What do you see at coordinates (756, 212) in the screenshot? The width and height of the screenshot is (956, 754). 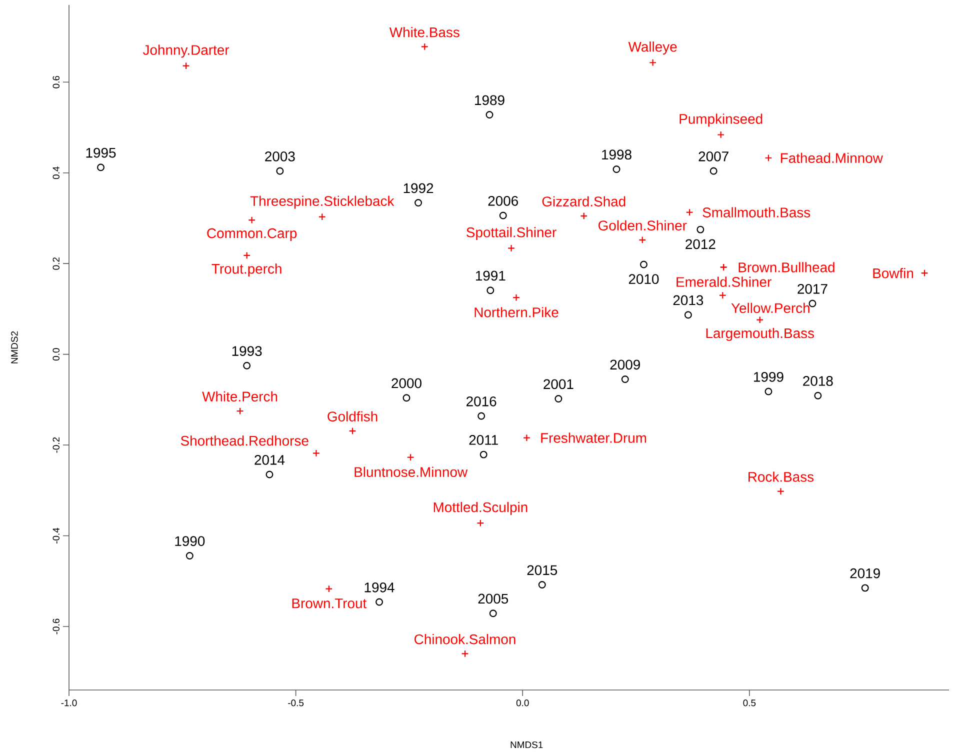 I see `annotation: Smallmouth.Bass` at bounding box center [756, 212].